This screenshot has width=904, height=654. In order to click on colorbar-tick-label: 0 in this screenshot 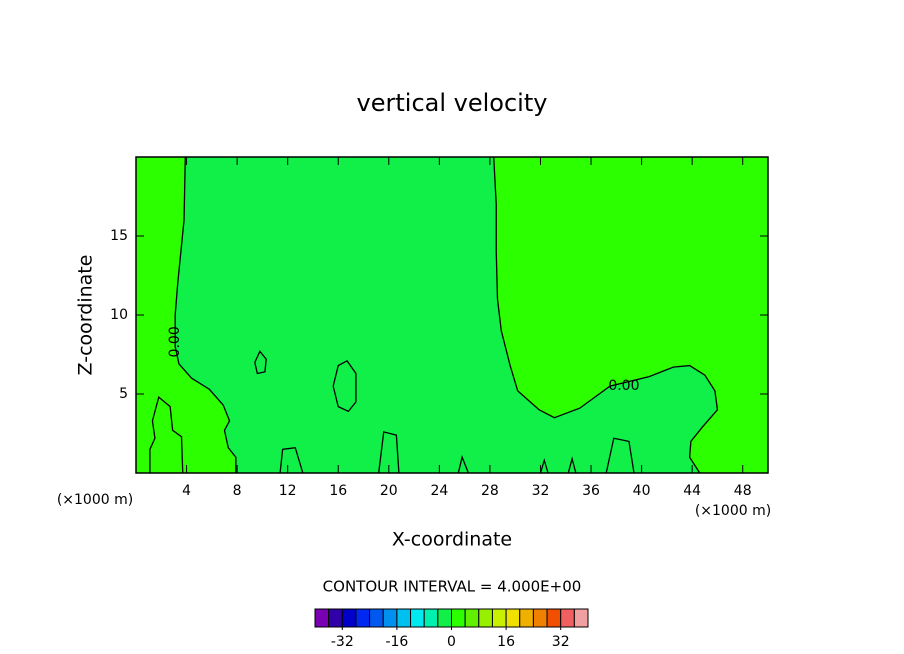, I will do `click(451, 642)`.